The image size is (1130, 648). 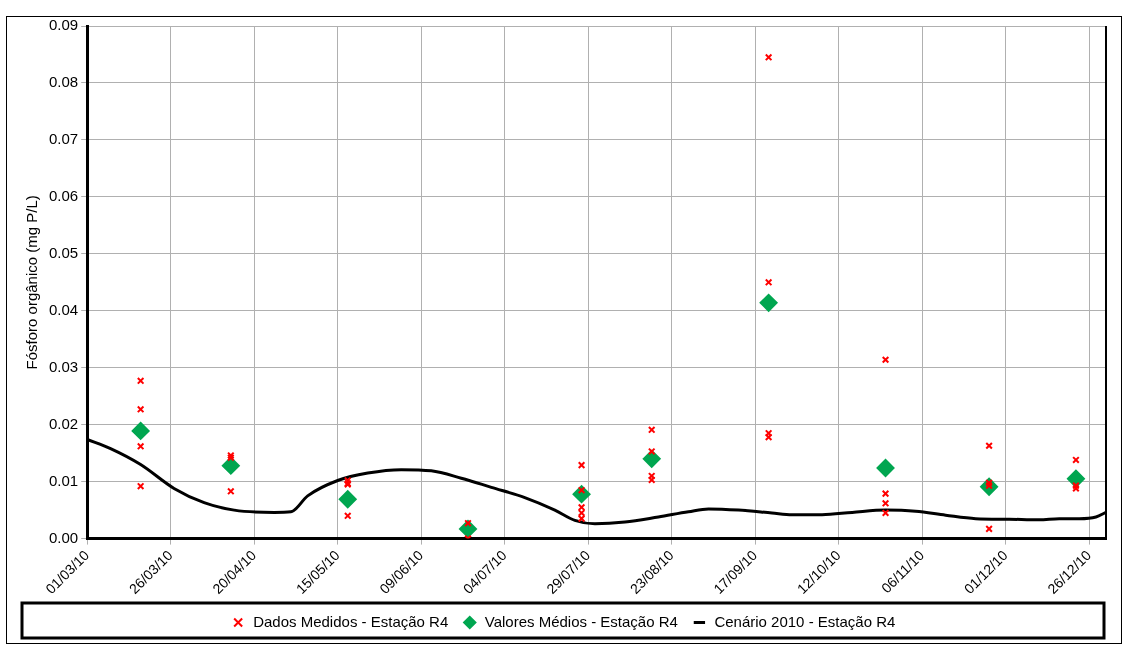 What do you see at coordinates (63, 139) in the screenshot?
I see `y-tick-label: 0.07` at bounding box center [63, 139].